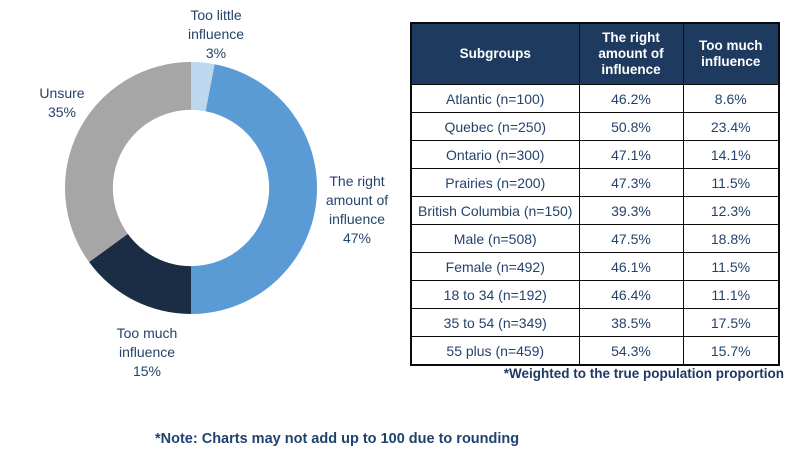  Describe the element at coordinates (357, 238) in the screenshot. I see `donut-label-value: 47%` at that location.